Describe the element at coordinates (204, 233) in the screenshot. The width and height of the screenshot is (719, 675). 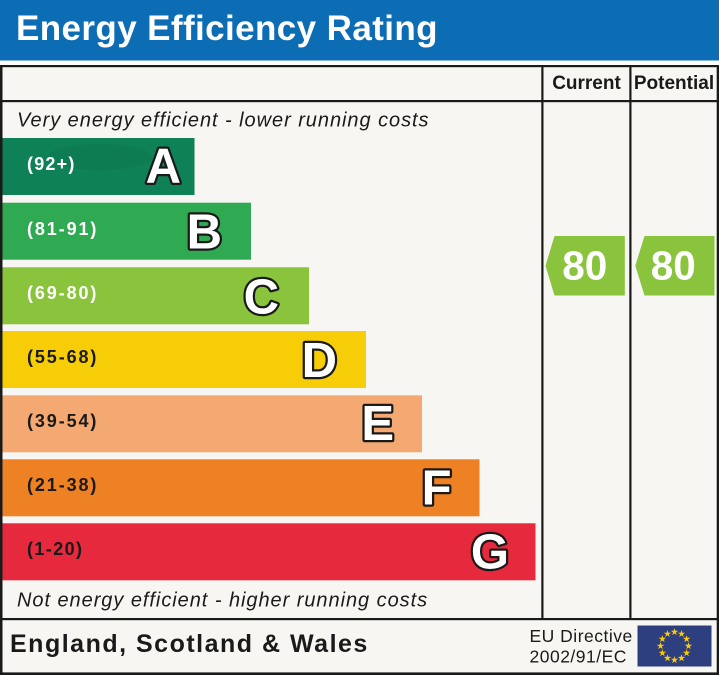
I see `svg-text: B` at that location.